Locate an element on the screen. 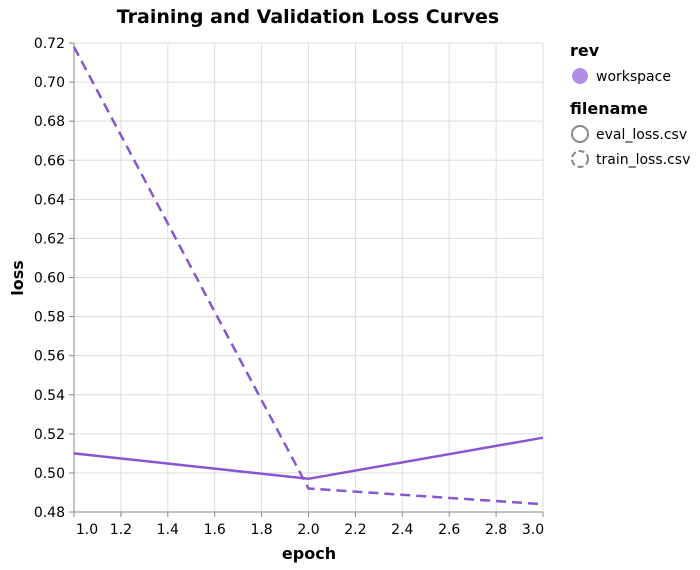 Image resolution: width=700 pixels, height=570 pixels. y-axis-title: loss is located at coordinates (17, 278).